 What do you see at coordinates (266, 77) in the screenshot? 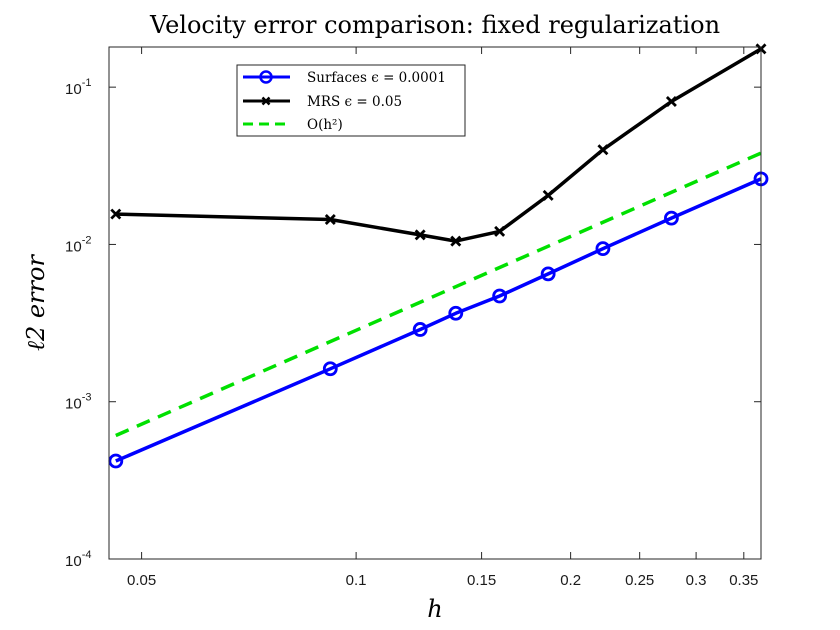
I see `legend-marker-surfaces` at bounding box center [266, 77].